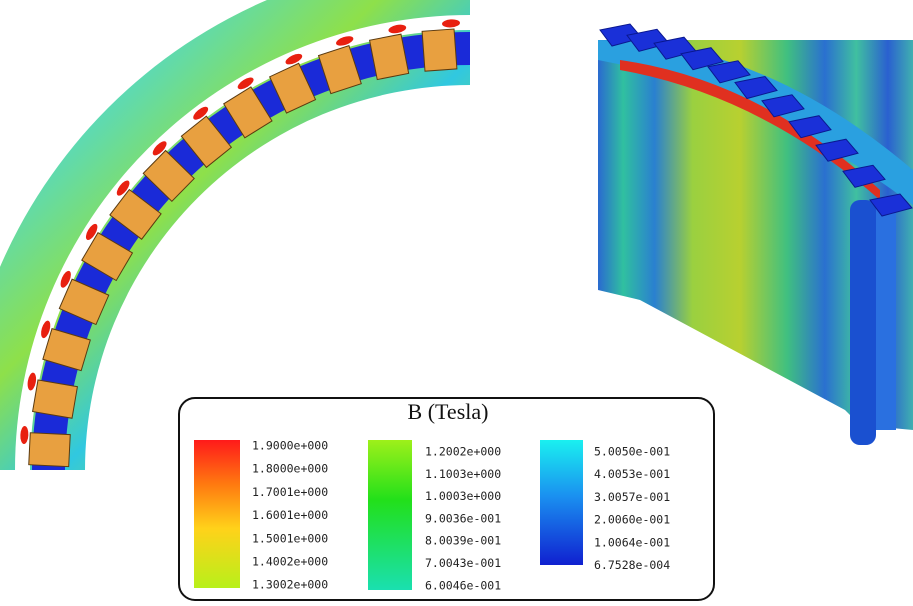 The width and height of the screenshot is (913, 606). Describe the element at coordinates (463, 518) in the screenshot. I see `legend-label: 9.0036e-001` at that location.